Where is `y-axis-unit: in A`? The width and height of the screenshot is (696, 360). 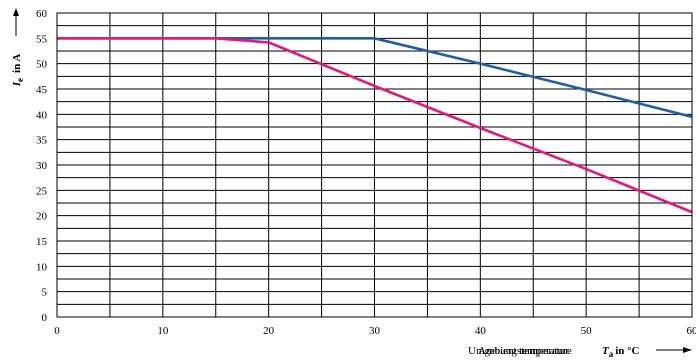
y-axis-unit: in A is located at coordinates (17, 63).